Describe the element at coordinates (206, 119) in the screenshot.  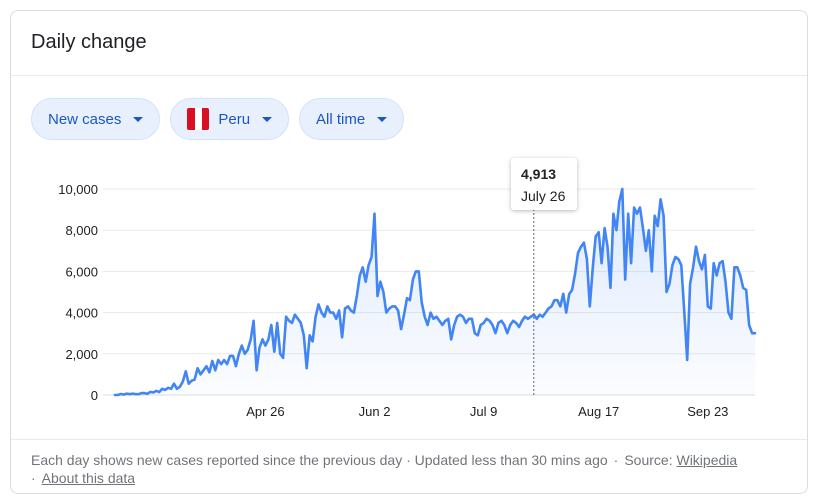
I see `flag-stripe-right` at that location.